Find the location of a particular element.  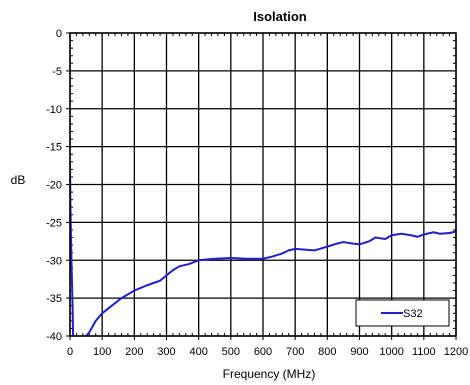

x-tick-label: 600 is located at coordinates (263, 352).